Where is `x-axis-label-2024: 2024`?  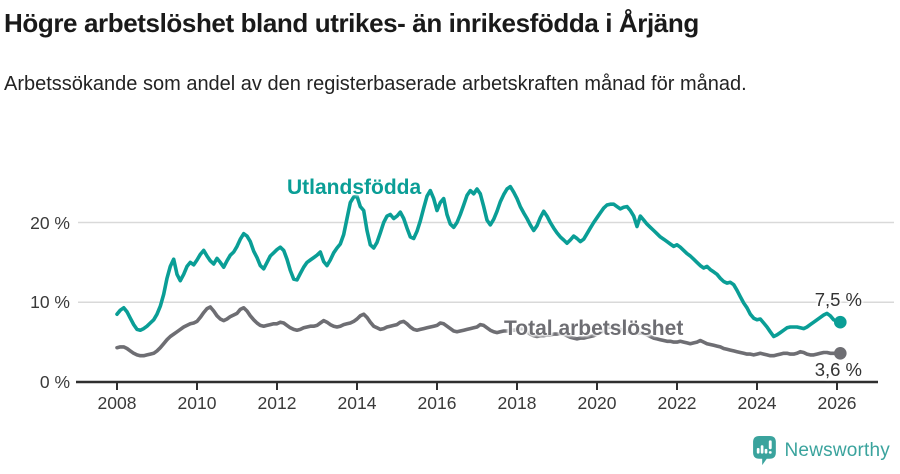 x-axis-label-2024: 2024 is located at coordinates (757, 403).